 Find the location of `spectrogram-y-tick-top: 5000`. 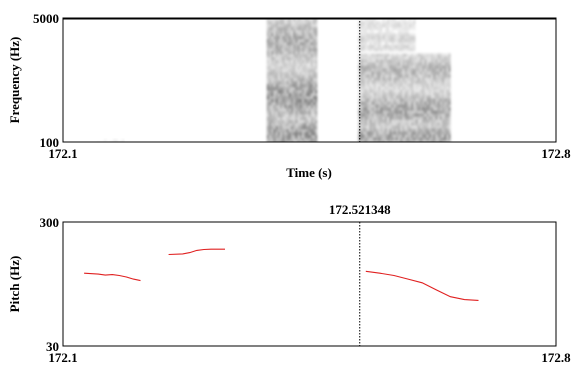

spectrogram-y-tick-top: 5000 is located at coordinates (46, 18).